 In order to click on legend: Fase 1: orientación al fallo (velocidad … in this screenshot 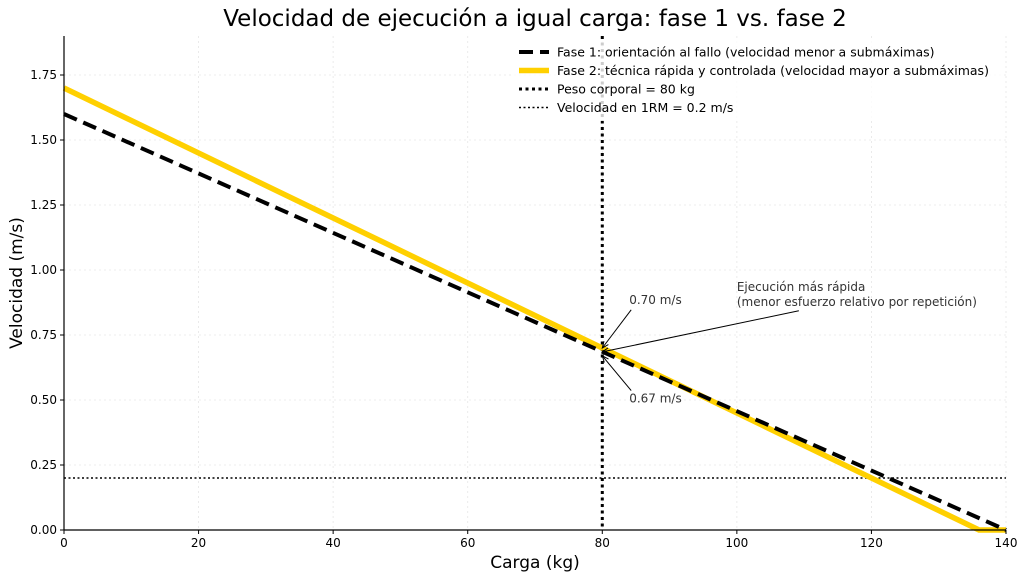, I will do `click(756, 81)`.